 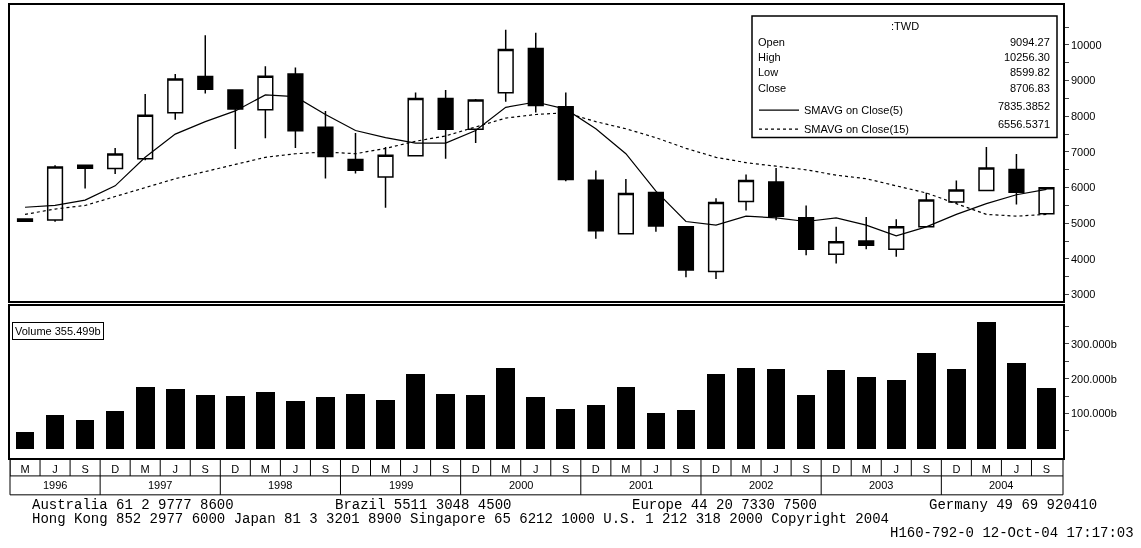 What do you see at coordinates (1083, 258) in the screenshot?
I see `y-tick-label: 4000` at bounding box center [1083, 258].